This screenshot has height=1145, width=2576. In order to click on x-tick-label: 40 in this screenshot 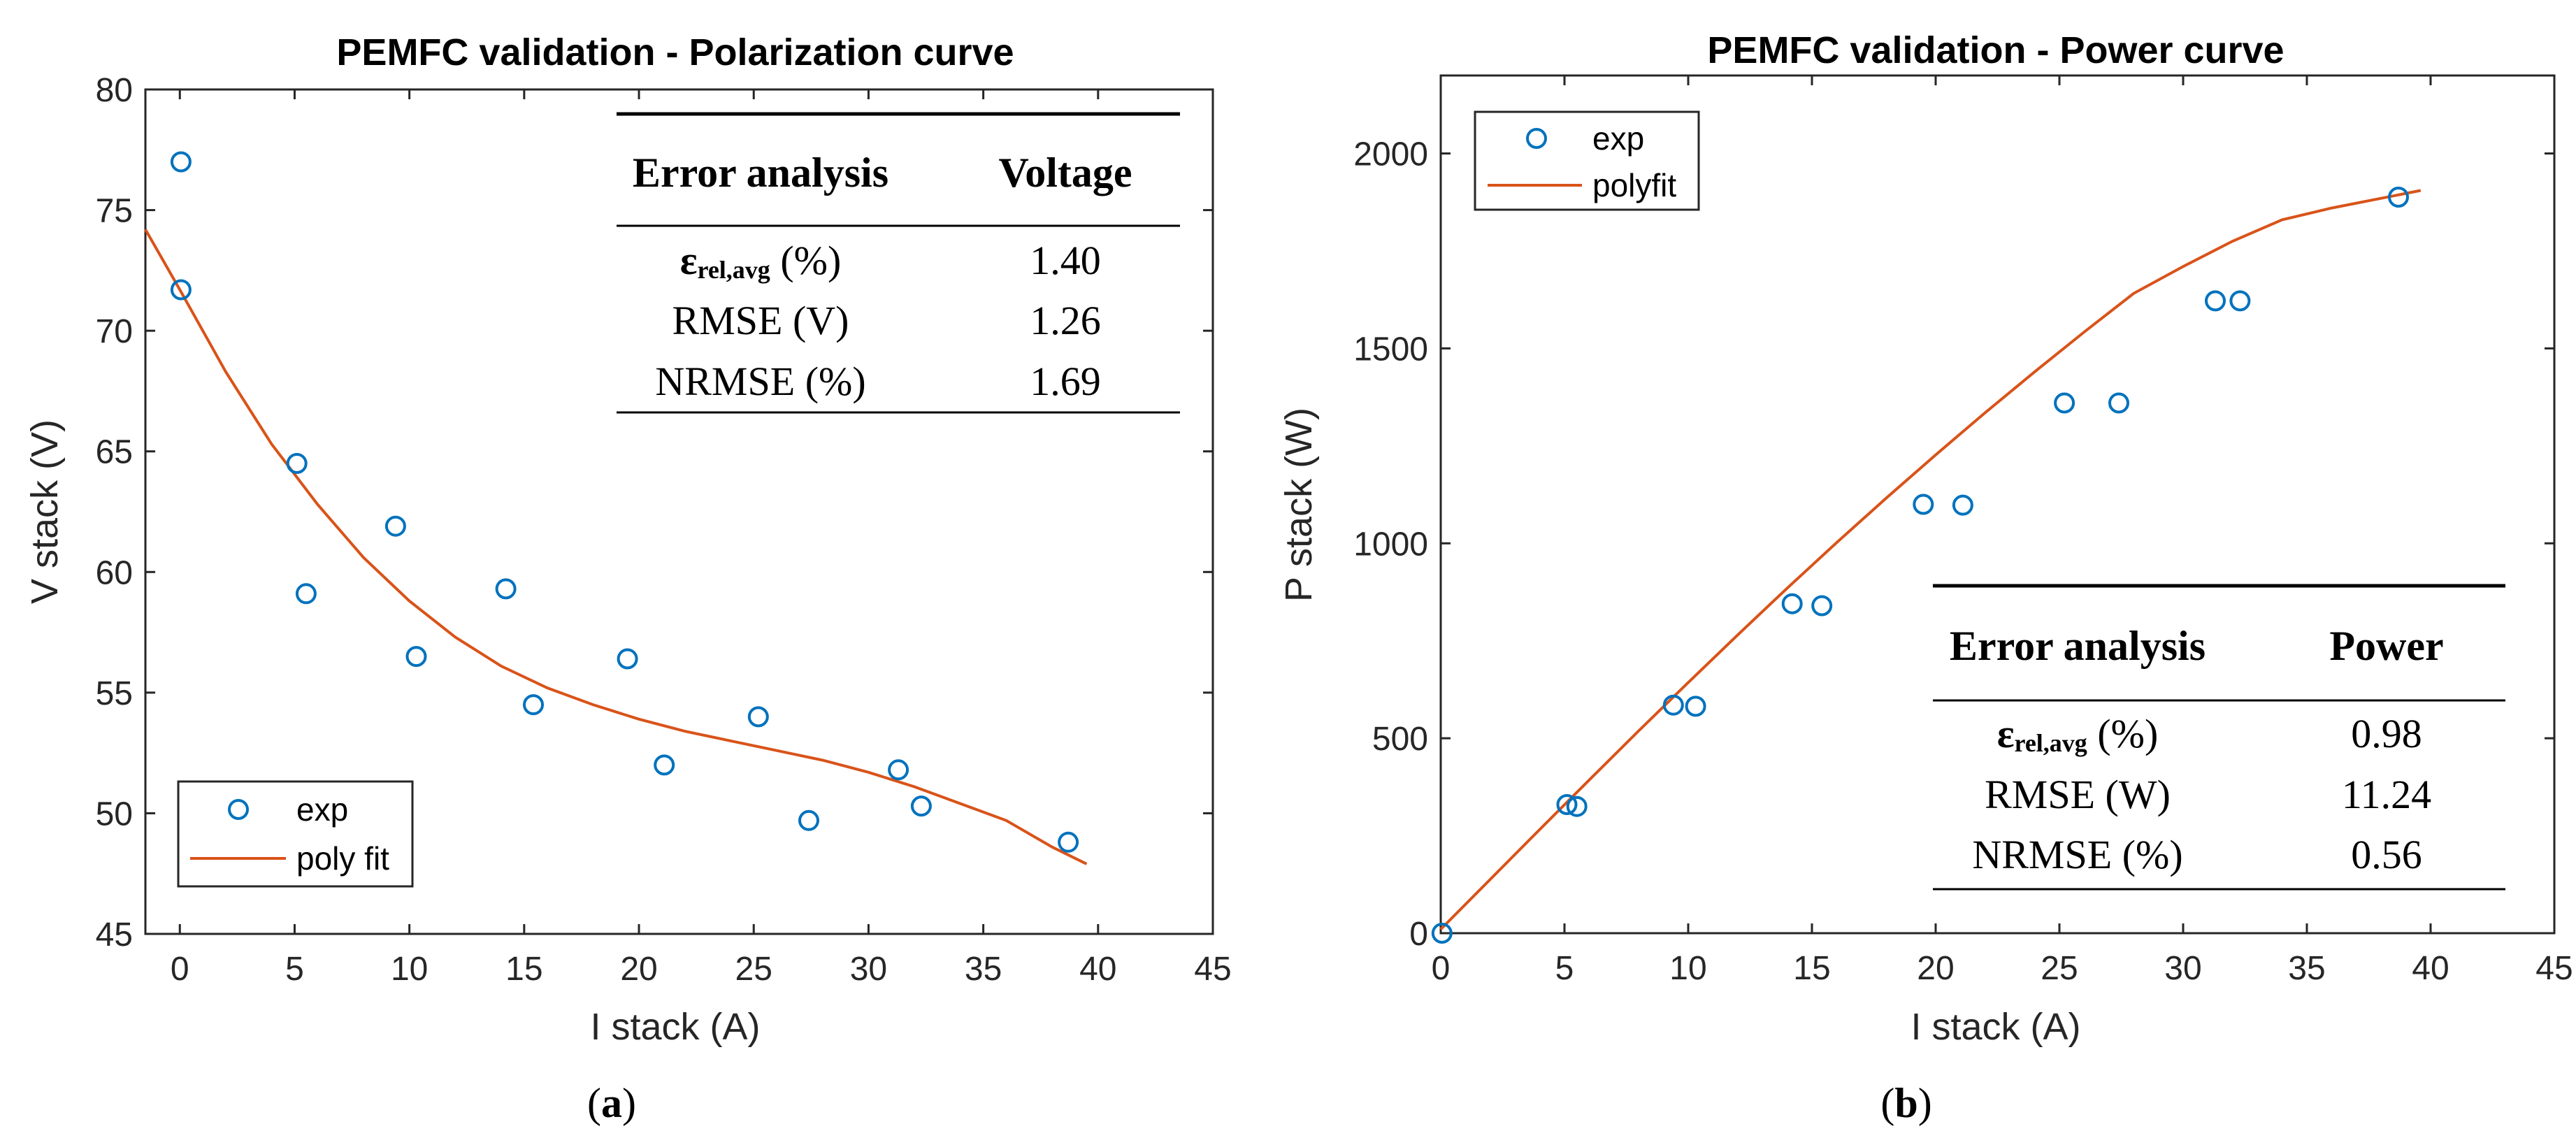, I will do `click(2430, 968)`.